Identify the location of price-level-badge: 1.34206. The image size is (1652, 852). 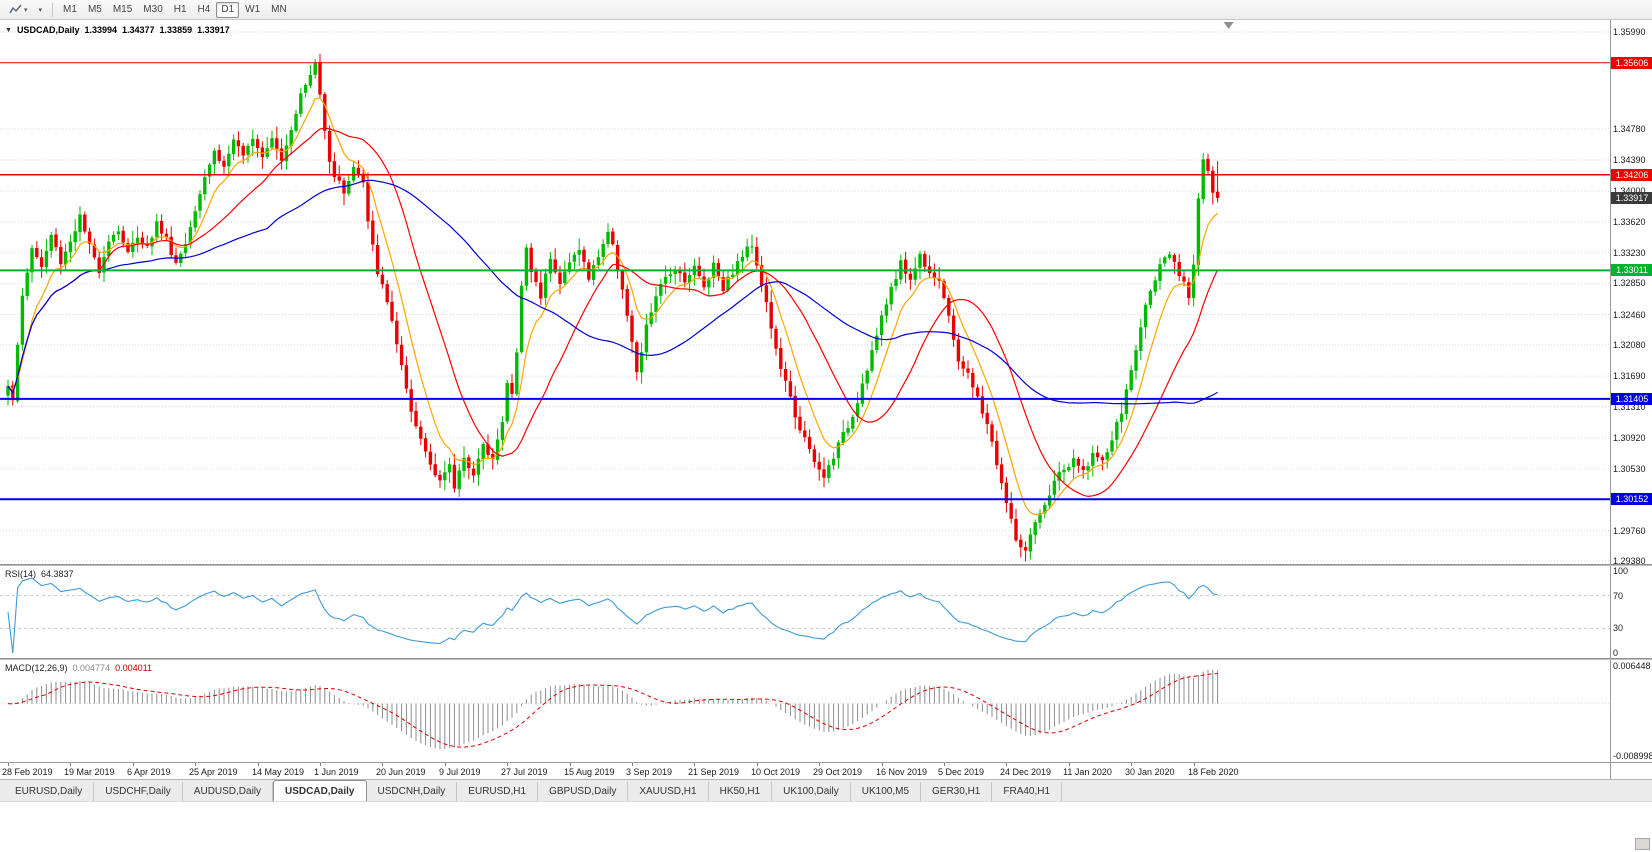
(1631, 174).